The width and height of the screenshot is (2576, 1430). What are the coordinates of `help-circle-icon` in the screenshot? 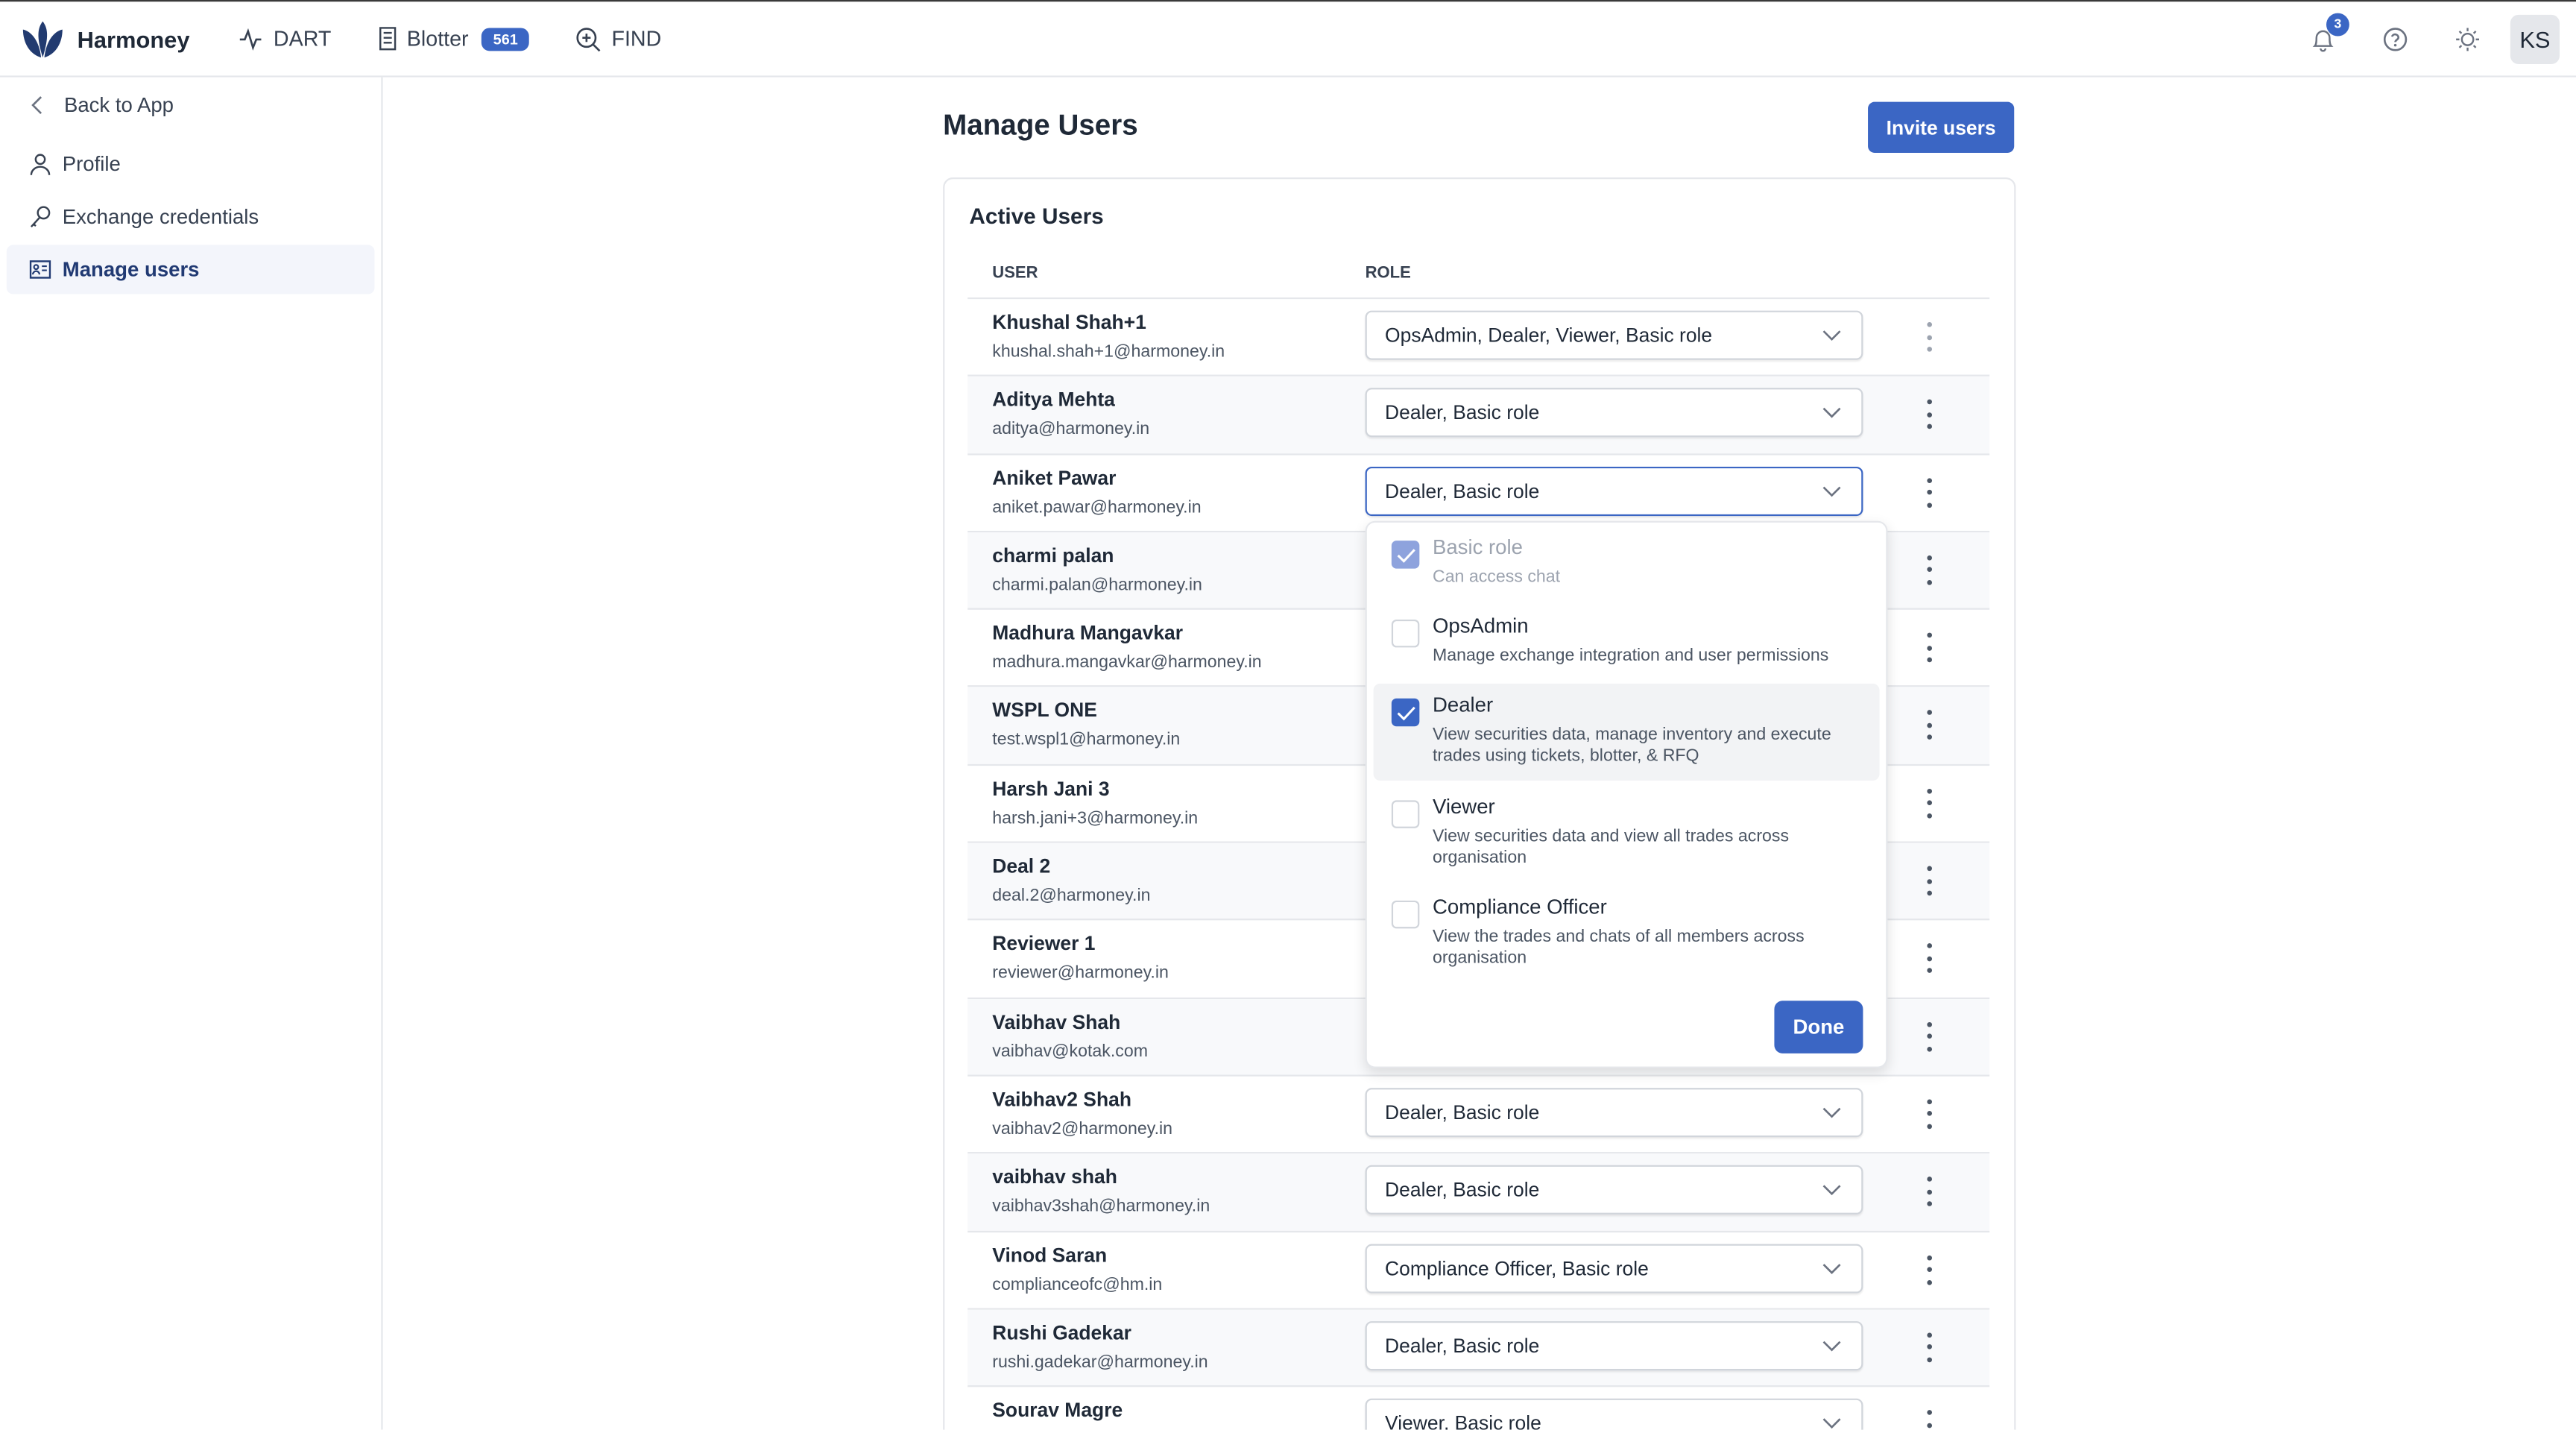 It's located at (2395, 39).